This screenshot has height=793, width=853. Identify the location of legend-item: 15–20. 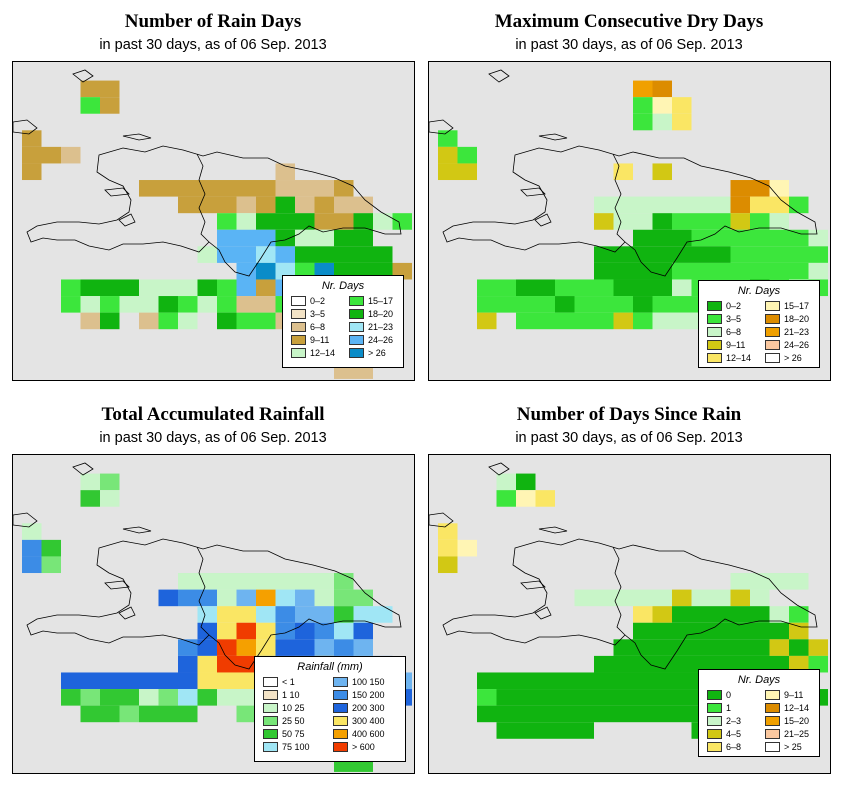
(787, 721).